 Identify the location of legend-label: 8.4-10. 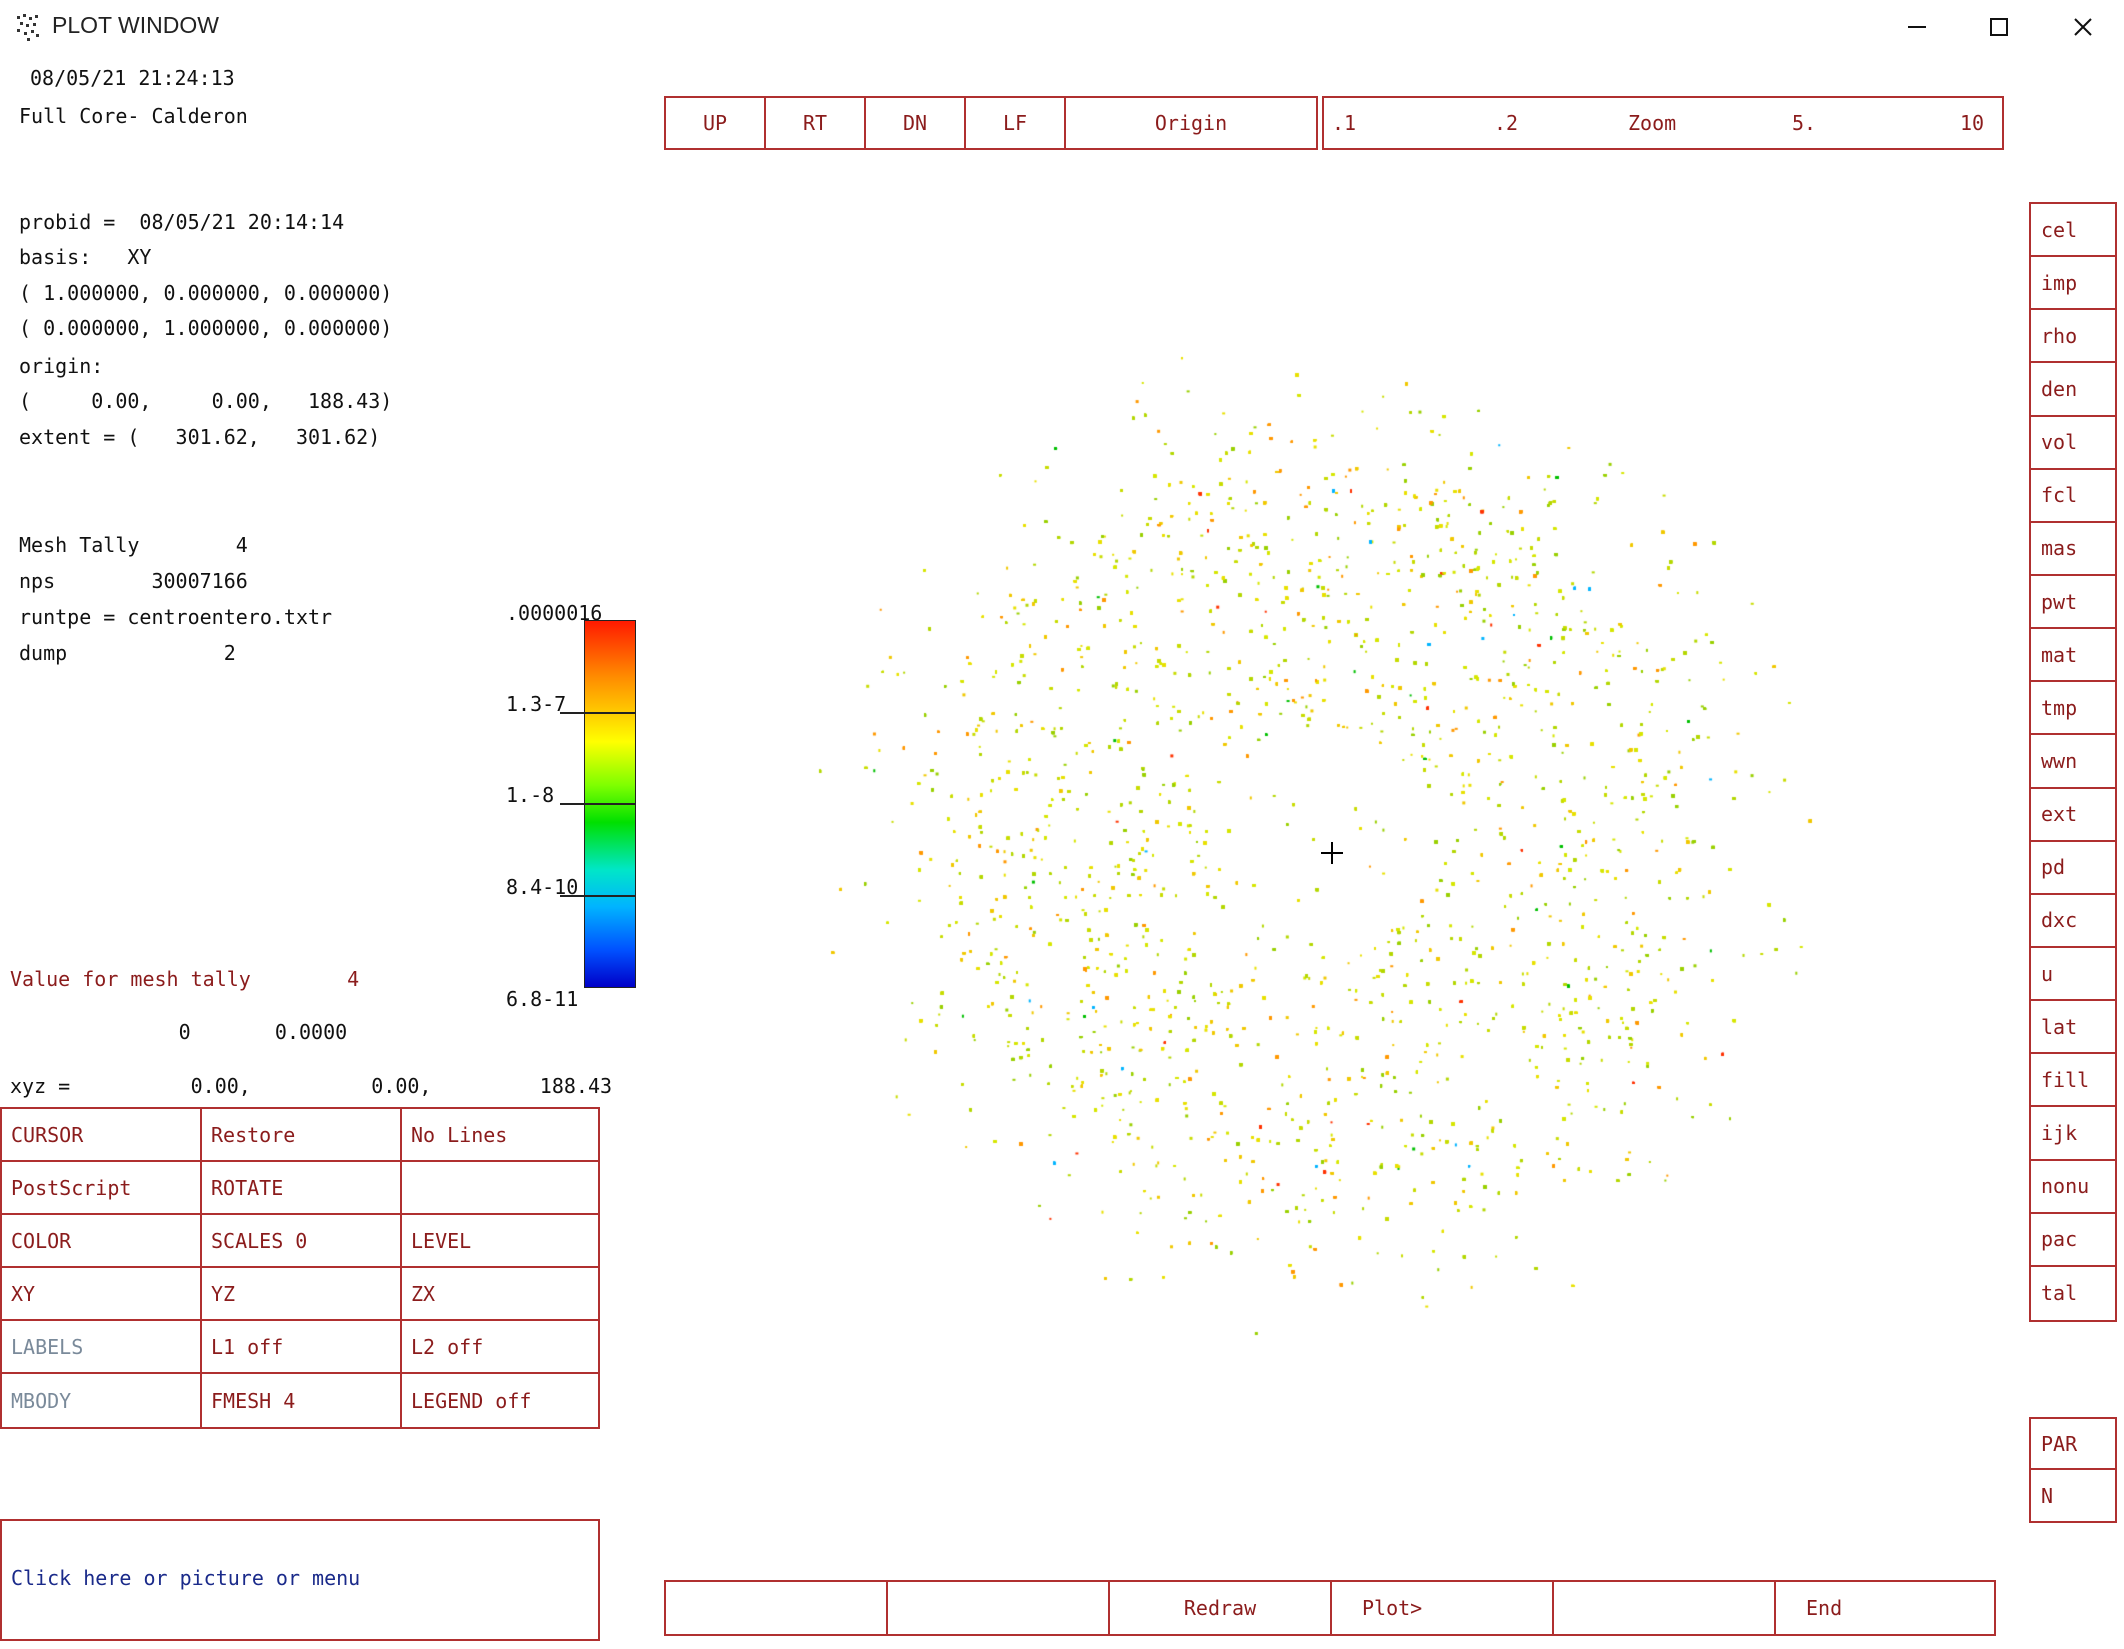
(542, 887).